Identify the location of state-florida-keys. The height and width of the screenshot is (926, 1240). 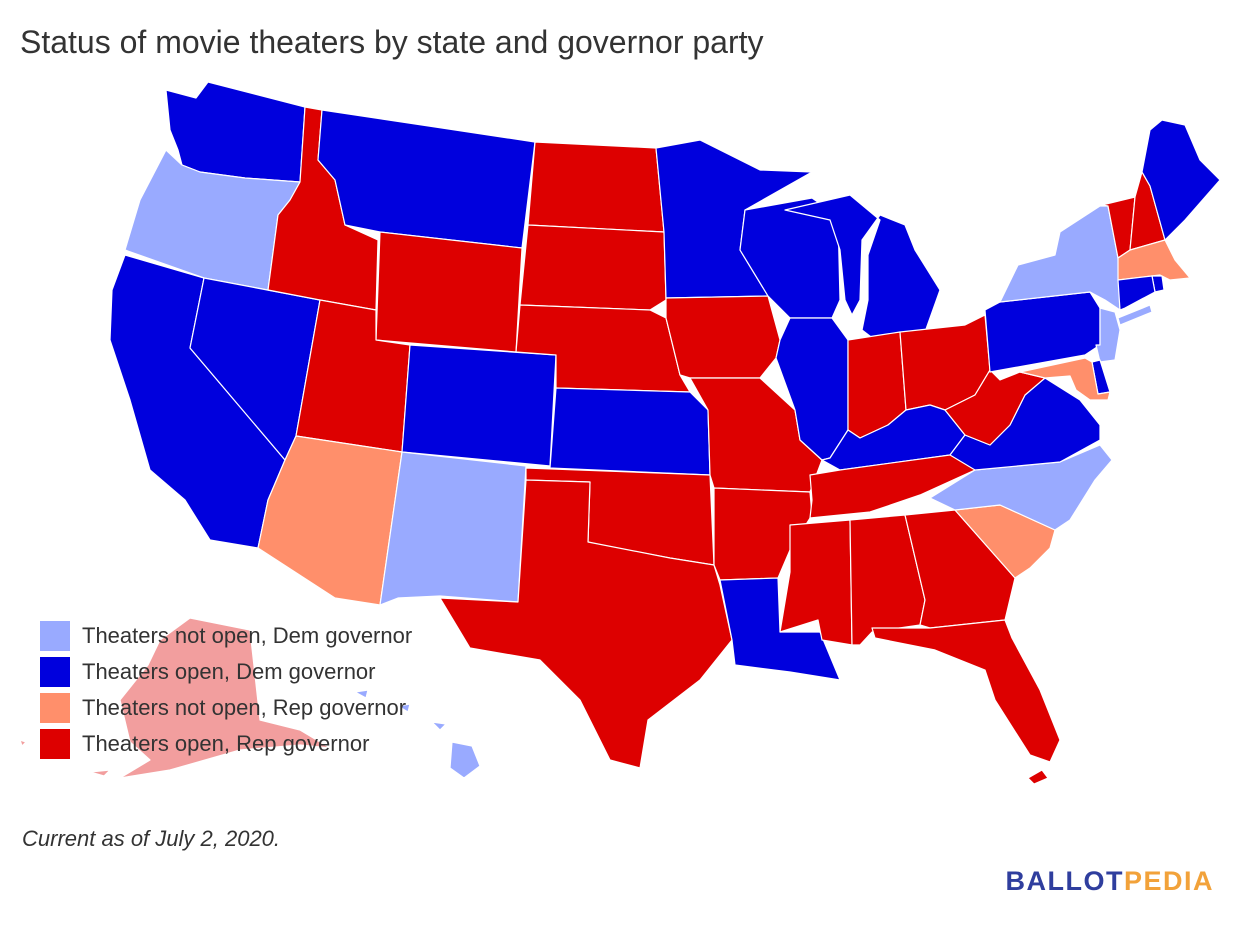
(1038, 777).